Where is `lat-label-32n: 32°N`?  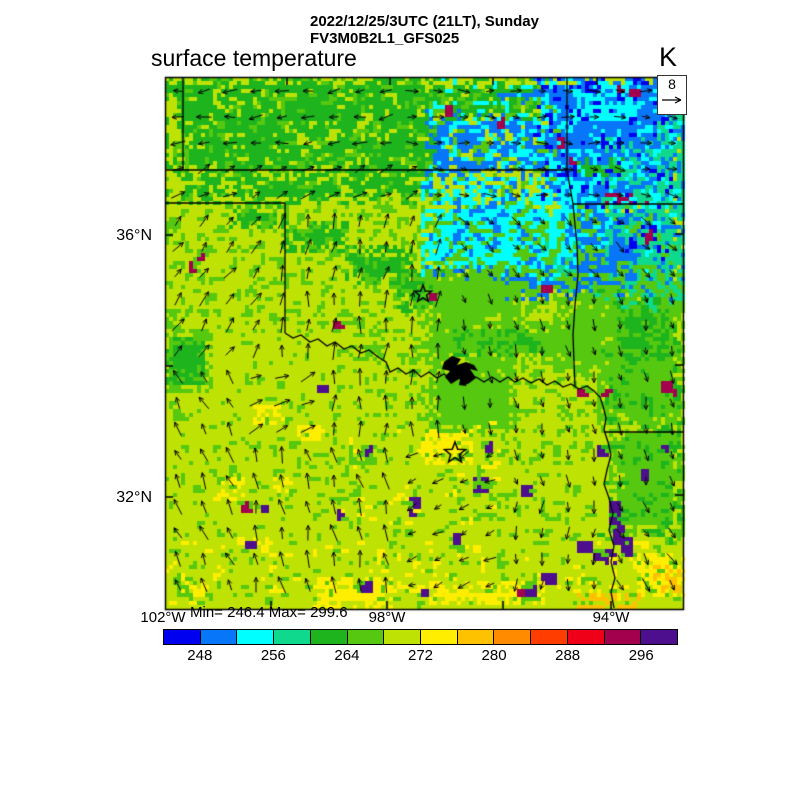 lat-label-32n: 32°N is located at coordinates (134, 497).